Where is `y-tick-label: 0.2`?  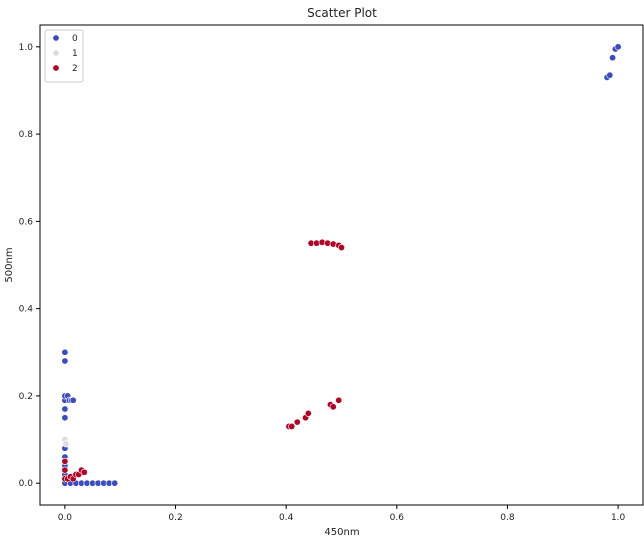
y-tick-label: 0.2 is located at coordinates (26, 397).